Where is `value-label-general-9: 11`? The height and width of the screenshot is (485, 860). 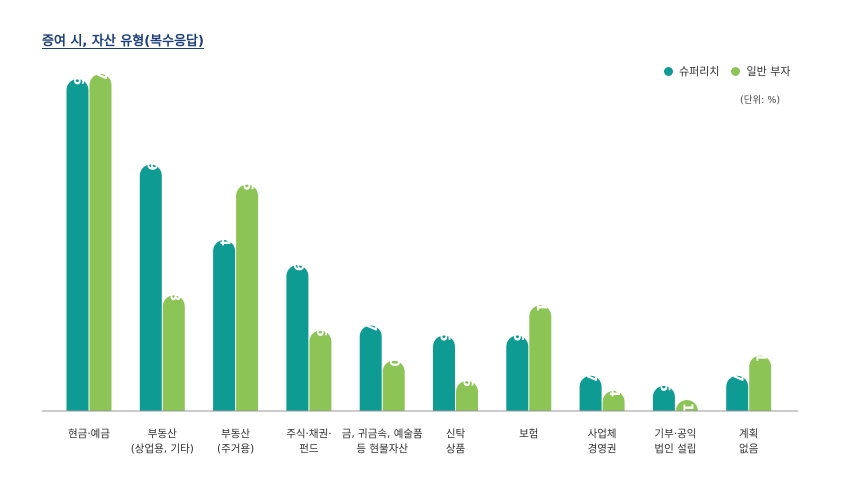
value-label-general-9: 11 is located at coordinates (760, 353).